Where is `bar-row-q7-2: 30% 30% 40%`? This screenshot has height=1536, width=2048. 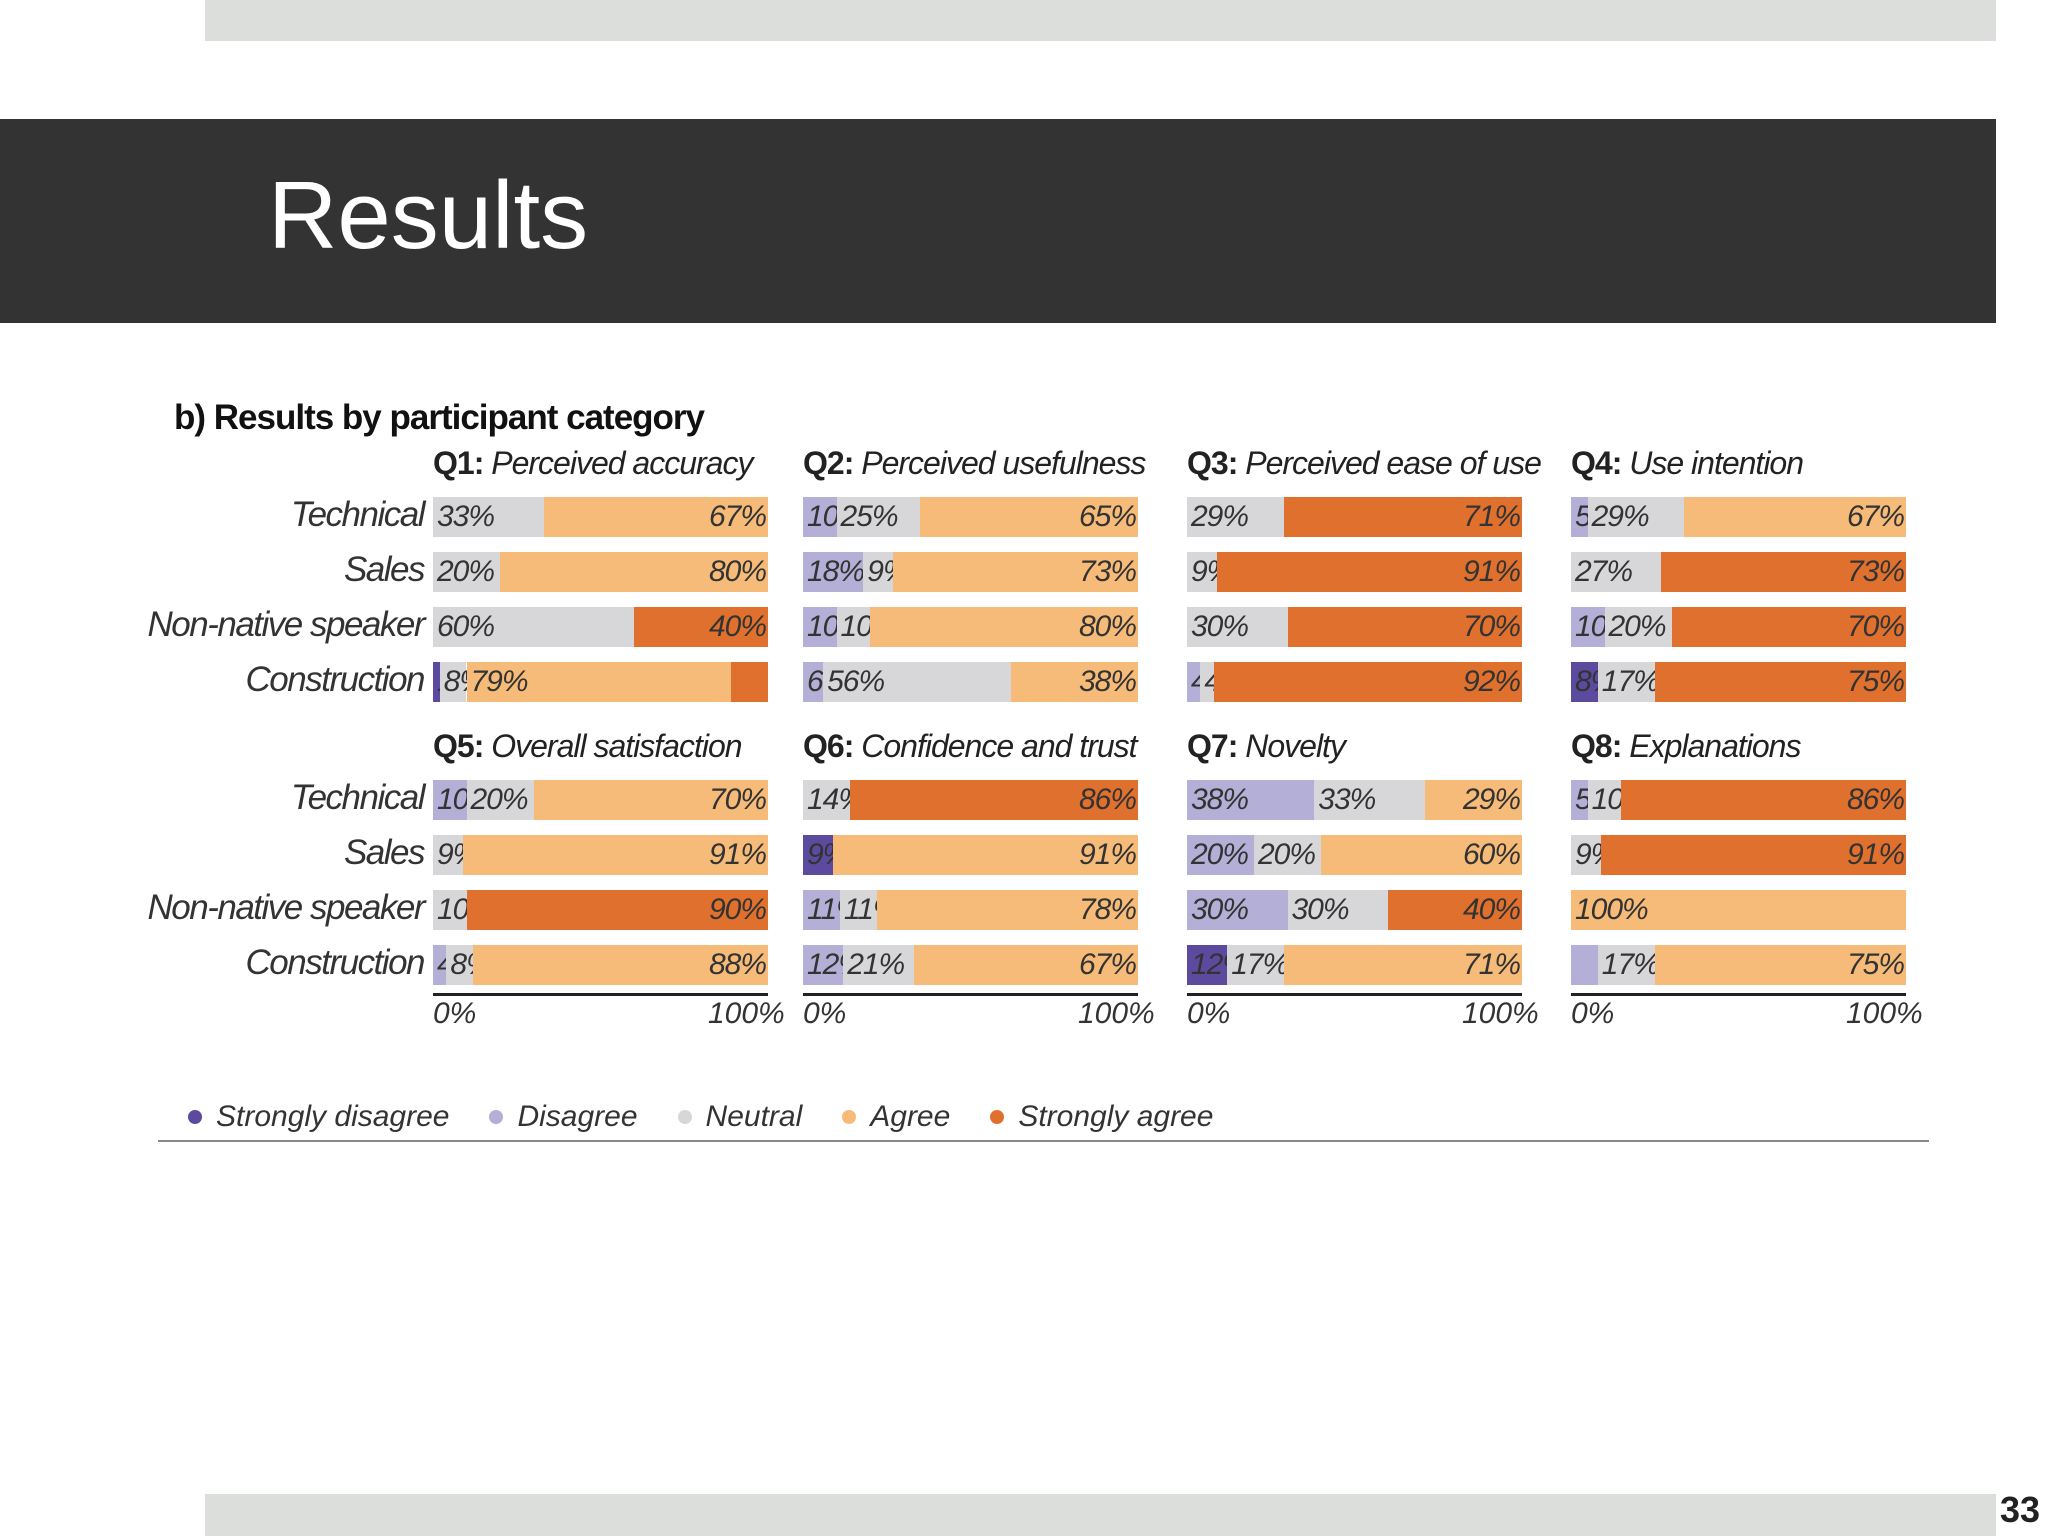
bar-row-q7-2: 30% 30% 40% is located at coordinates (1354, 910).